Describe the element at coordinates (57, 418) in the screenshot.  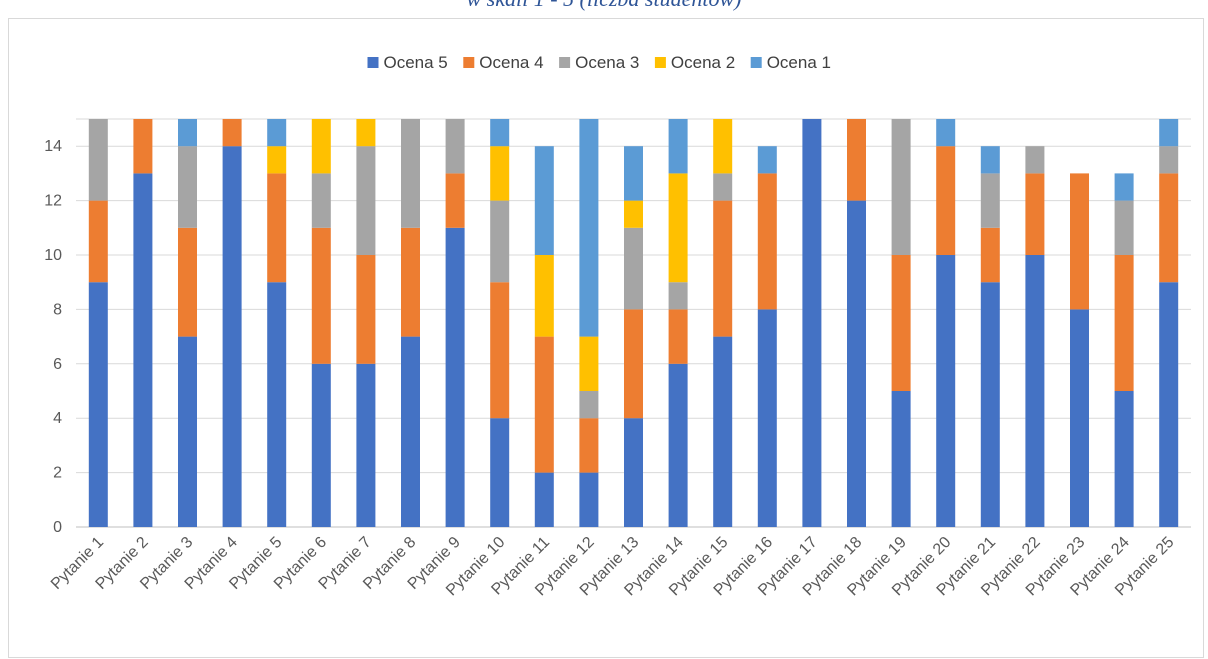
I see `y-tick-label: 4` at that location.